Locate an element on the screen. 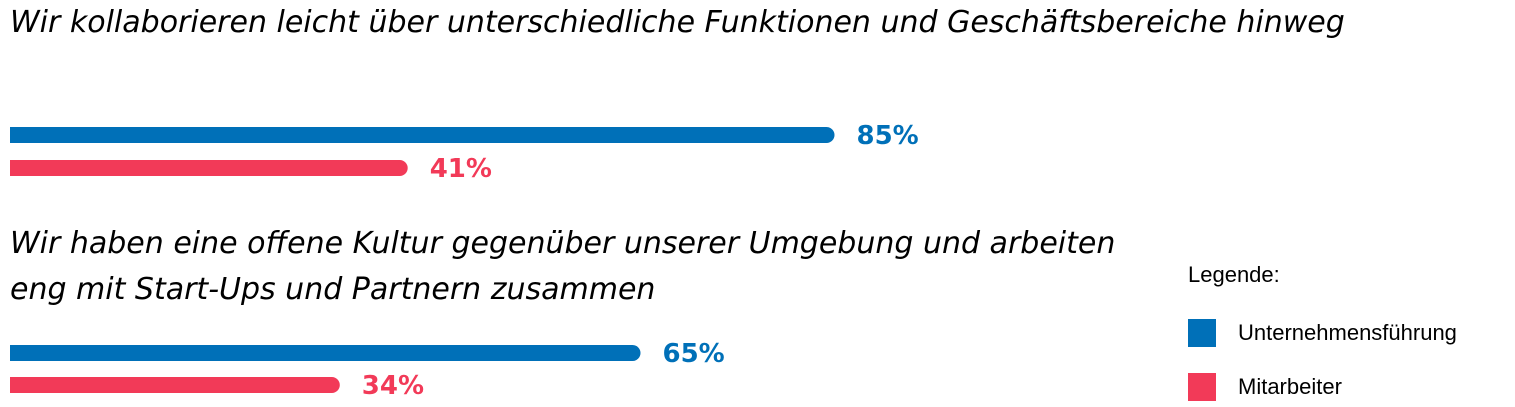  legend-label-unternehmensfuehrung: Unternehmensführung is located at coordinates (1347, 332).